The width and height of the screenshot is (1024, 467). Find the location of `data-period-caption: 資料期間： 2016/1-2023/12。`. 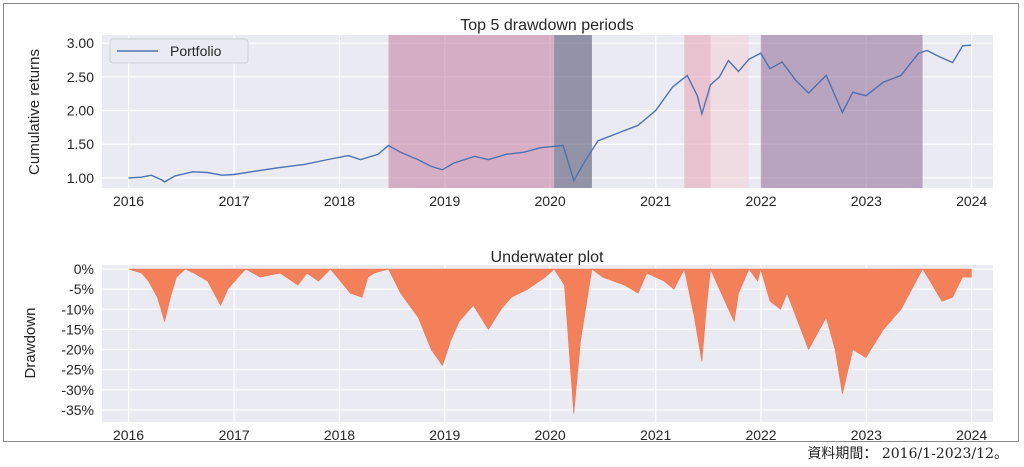

data-period-caption: 資料期間： 2016/1-2023/12。 is located at coordinates (907, 454).